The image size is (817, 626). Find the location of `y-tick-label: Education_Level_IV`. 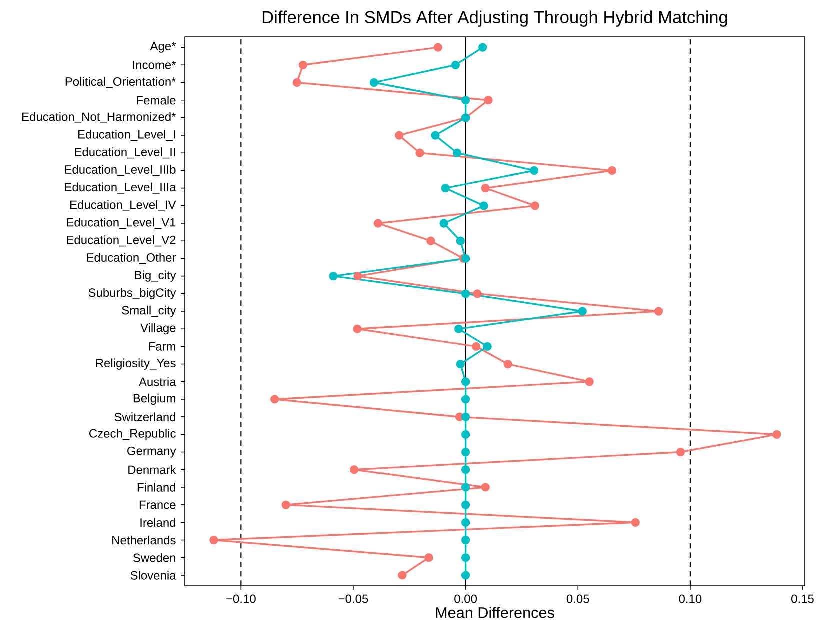

y-tick-label: Education_Level_IV is located at coordinates (123, 206).